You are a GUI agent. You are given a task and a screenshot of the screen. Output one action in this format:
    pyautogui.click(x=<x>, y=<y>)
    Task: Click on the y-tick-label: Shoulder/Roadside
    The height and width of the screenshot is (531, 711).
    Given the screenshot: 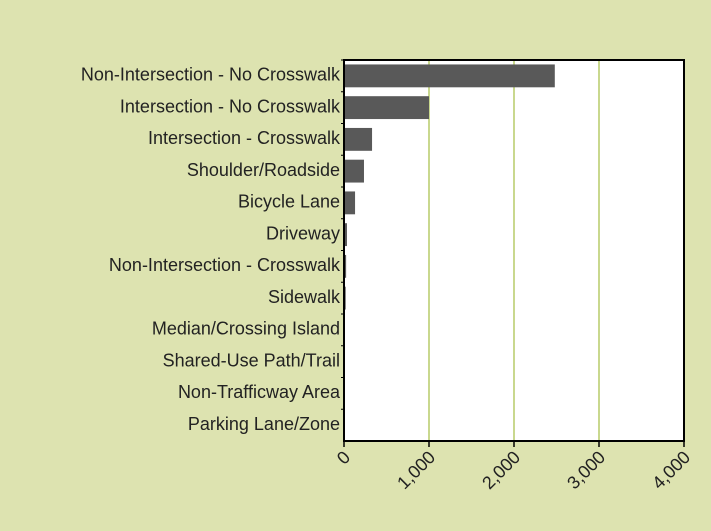 What is the action you would take?
    pyautogui.click(x=263, y=170)
    